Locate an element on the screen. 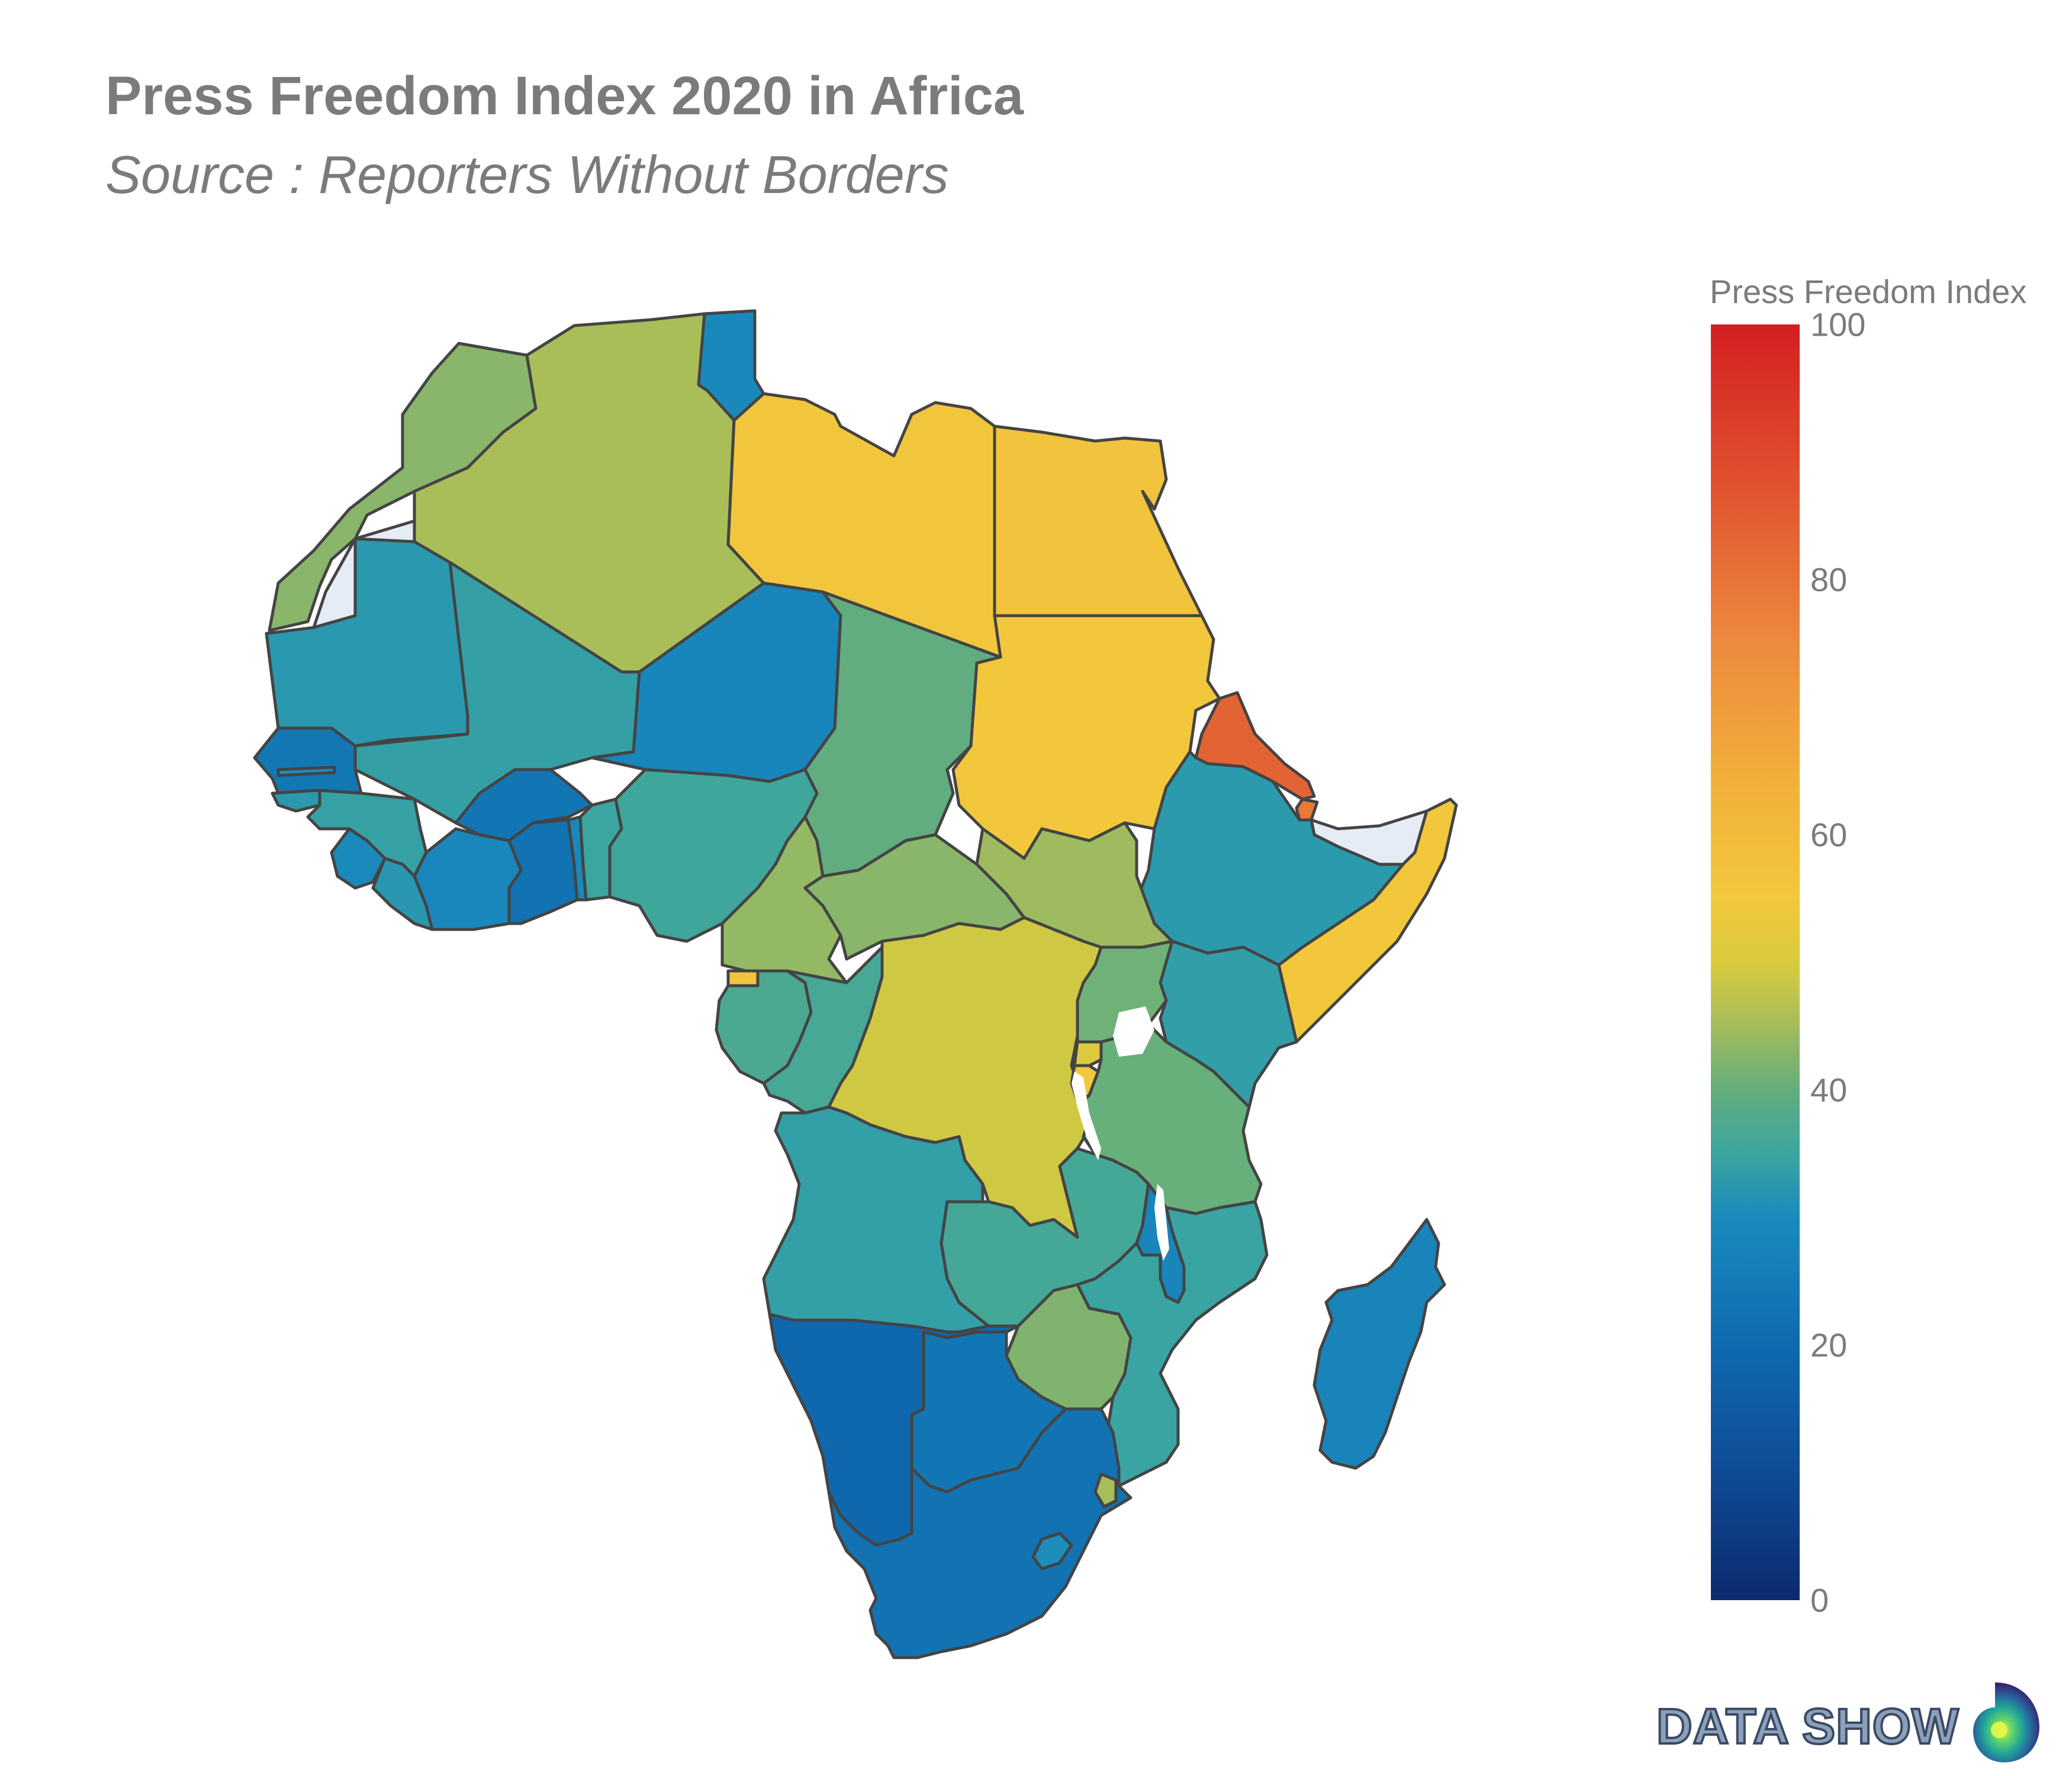 The height and width of the screenshot is (1776, 2072). region-egypt is located at coordinates (1098, 520).